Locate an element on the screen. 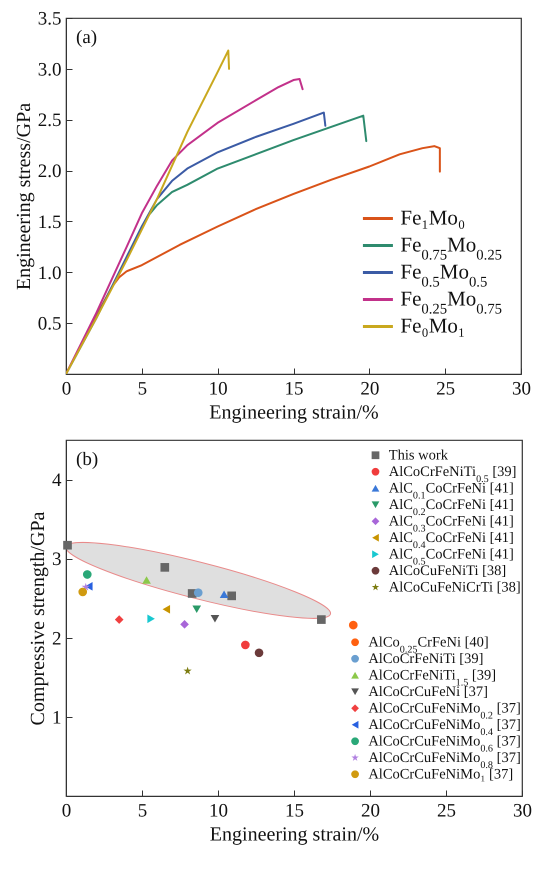 This screenshot has height=876, width=547. legend-label: This work is located at coordinates (418, 455).